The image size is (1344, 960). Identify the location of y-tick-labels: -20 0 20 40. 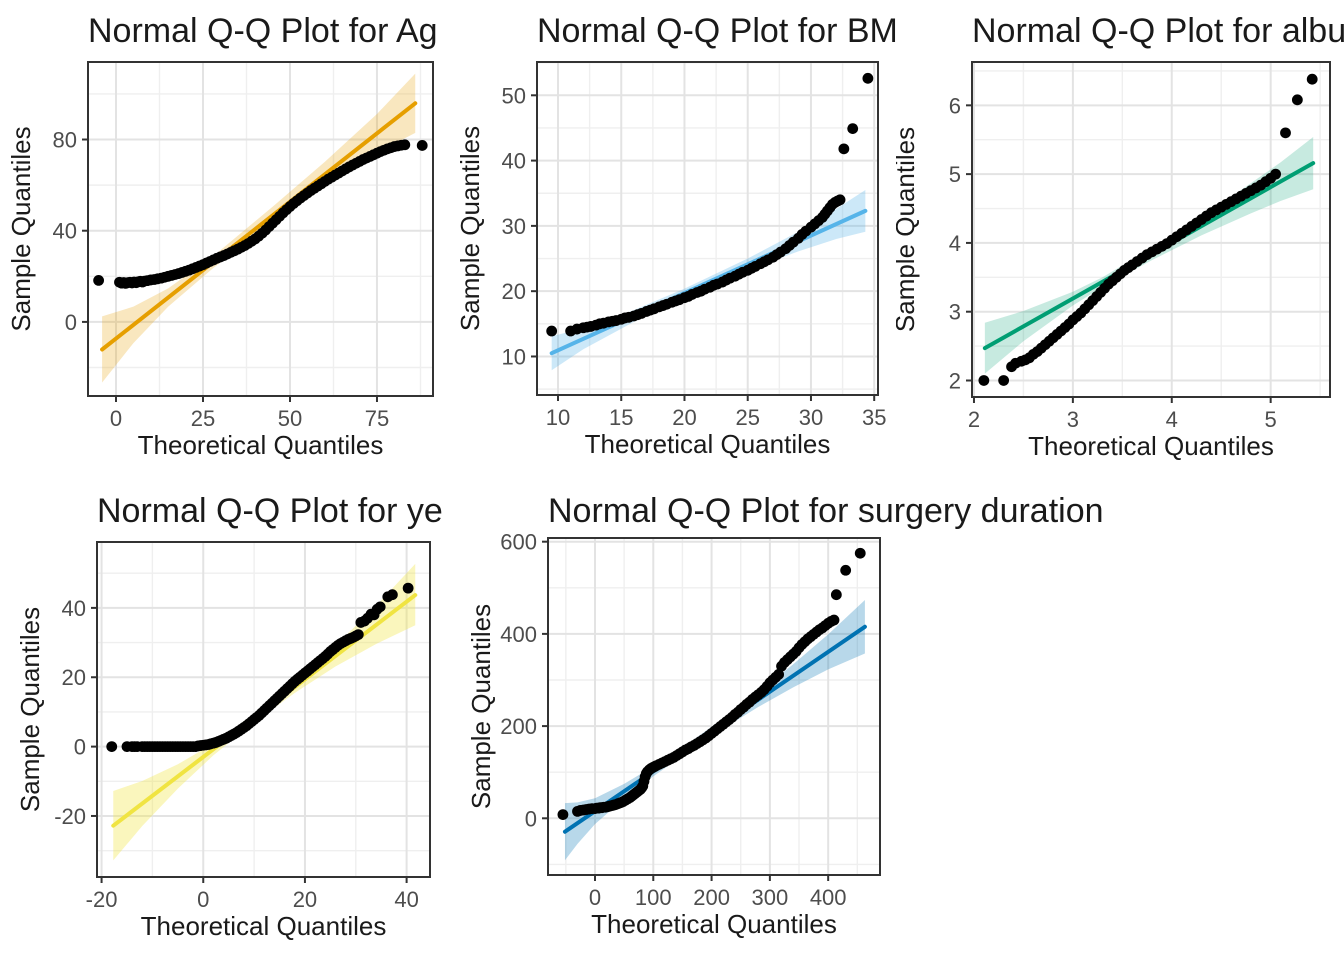
(70, 712).